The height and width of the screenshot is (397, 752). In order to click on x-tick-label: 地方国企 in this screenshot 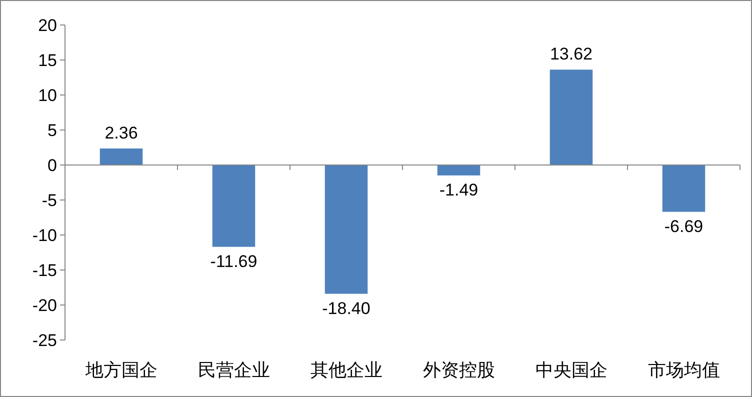, I will do `click(121, 370)`.